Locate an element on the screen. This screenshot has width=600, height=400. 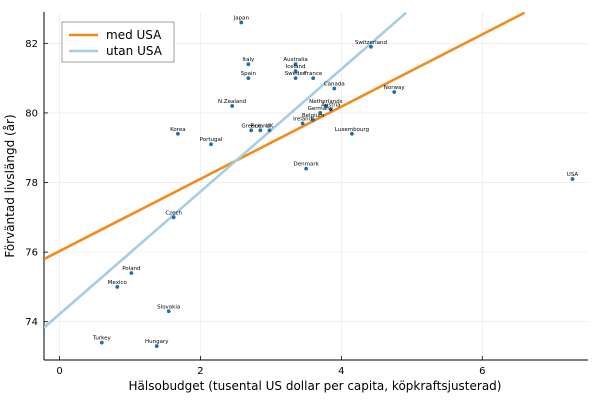
point-label-sweden: Sweden is located at coordinates (296, 74).